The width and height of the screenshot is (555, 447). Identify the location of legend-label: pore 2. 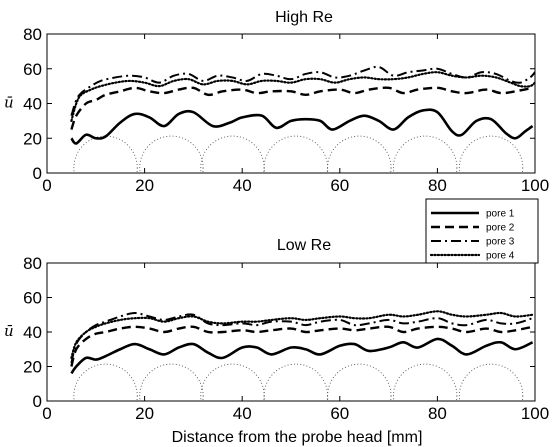
(500, 228).